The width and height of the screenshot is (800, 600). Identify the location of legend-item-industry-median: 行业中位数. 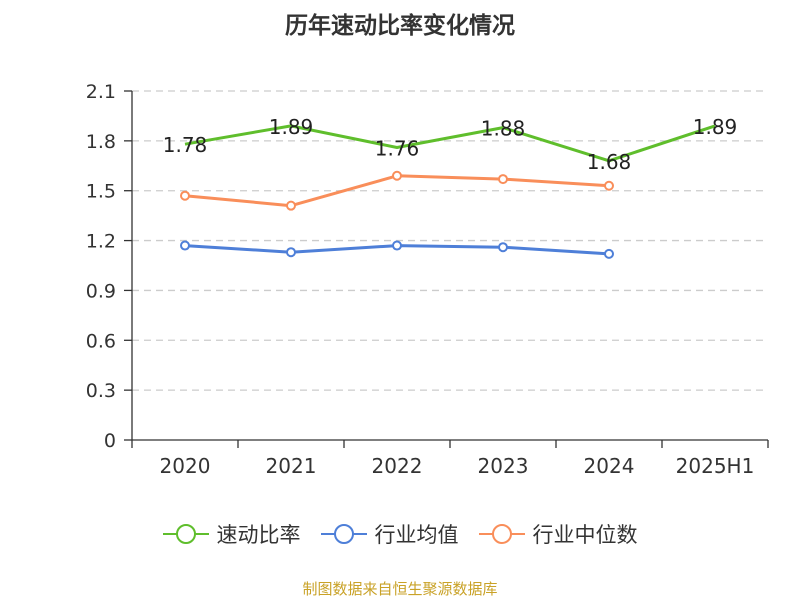
(558, 534).